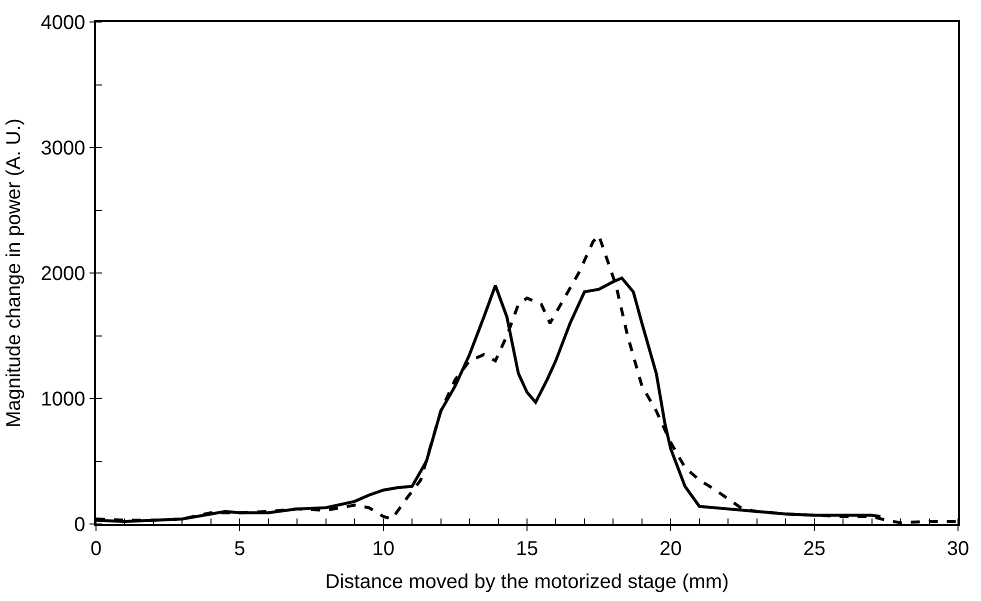  Describe the element at coordinates (958, 549) in the screenshot. I see `x-tick-label: 30` at that location.